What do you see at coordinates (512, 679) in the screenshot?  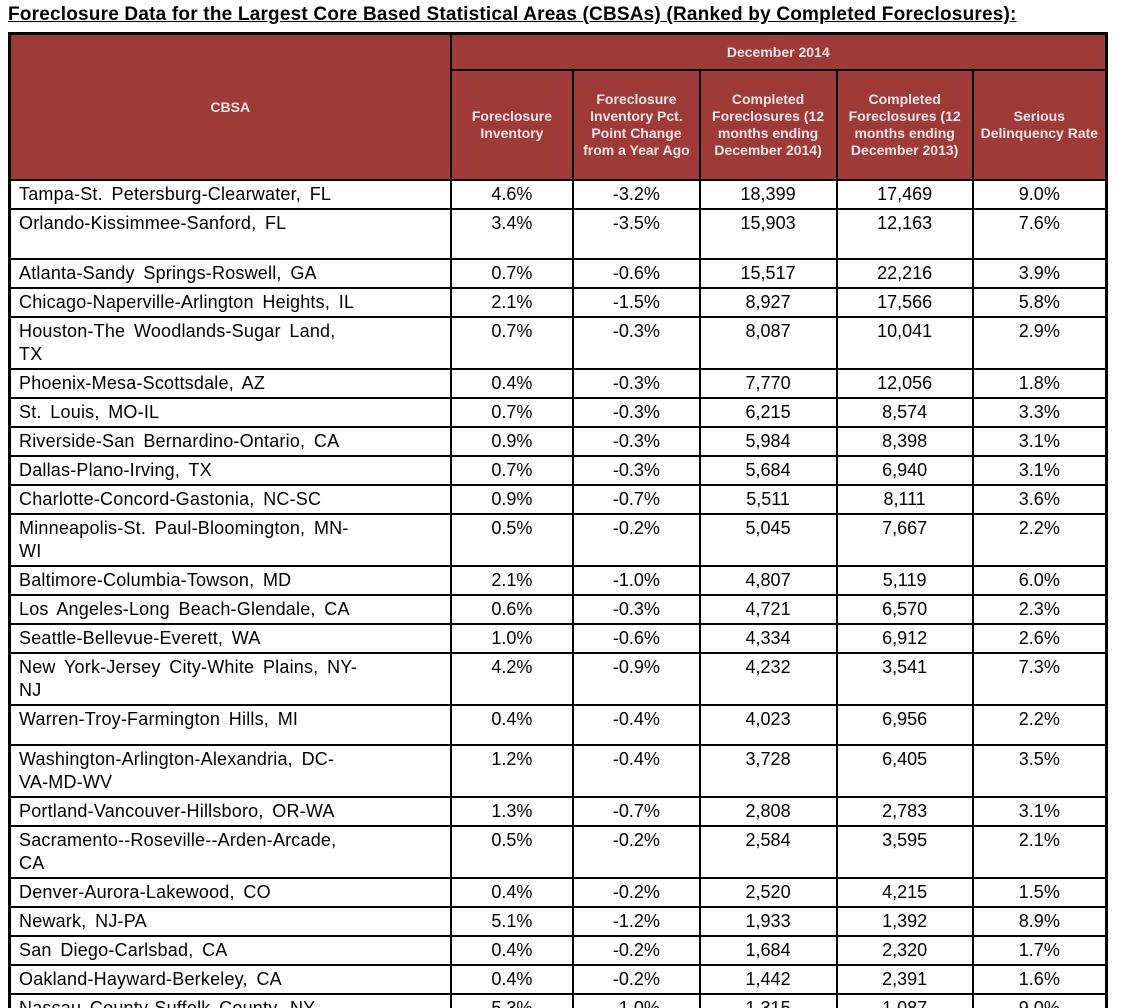 I see `value-cell: 4.2%` at bounding box center [512, 679].